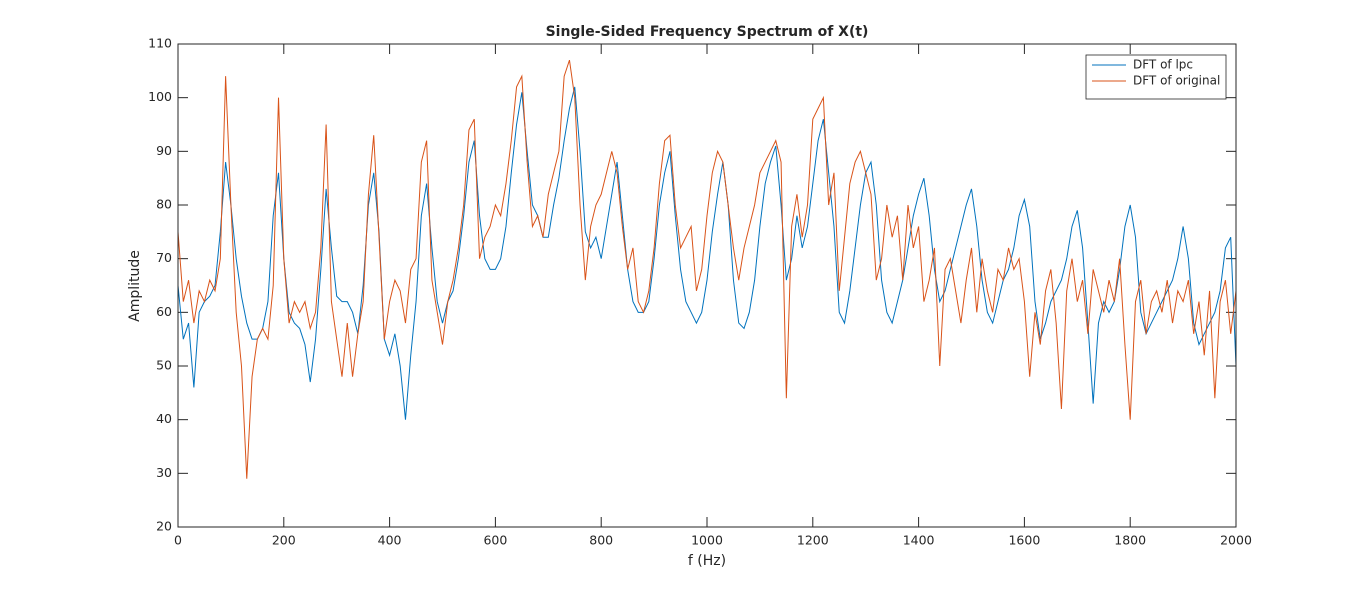 The height and width of the screenshot is (593, 1366). What do you see at coordinates (164, 257) in the screenshot?
I see `y-tick-label: 70` at bounding box center [164, 257].